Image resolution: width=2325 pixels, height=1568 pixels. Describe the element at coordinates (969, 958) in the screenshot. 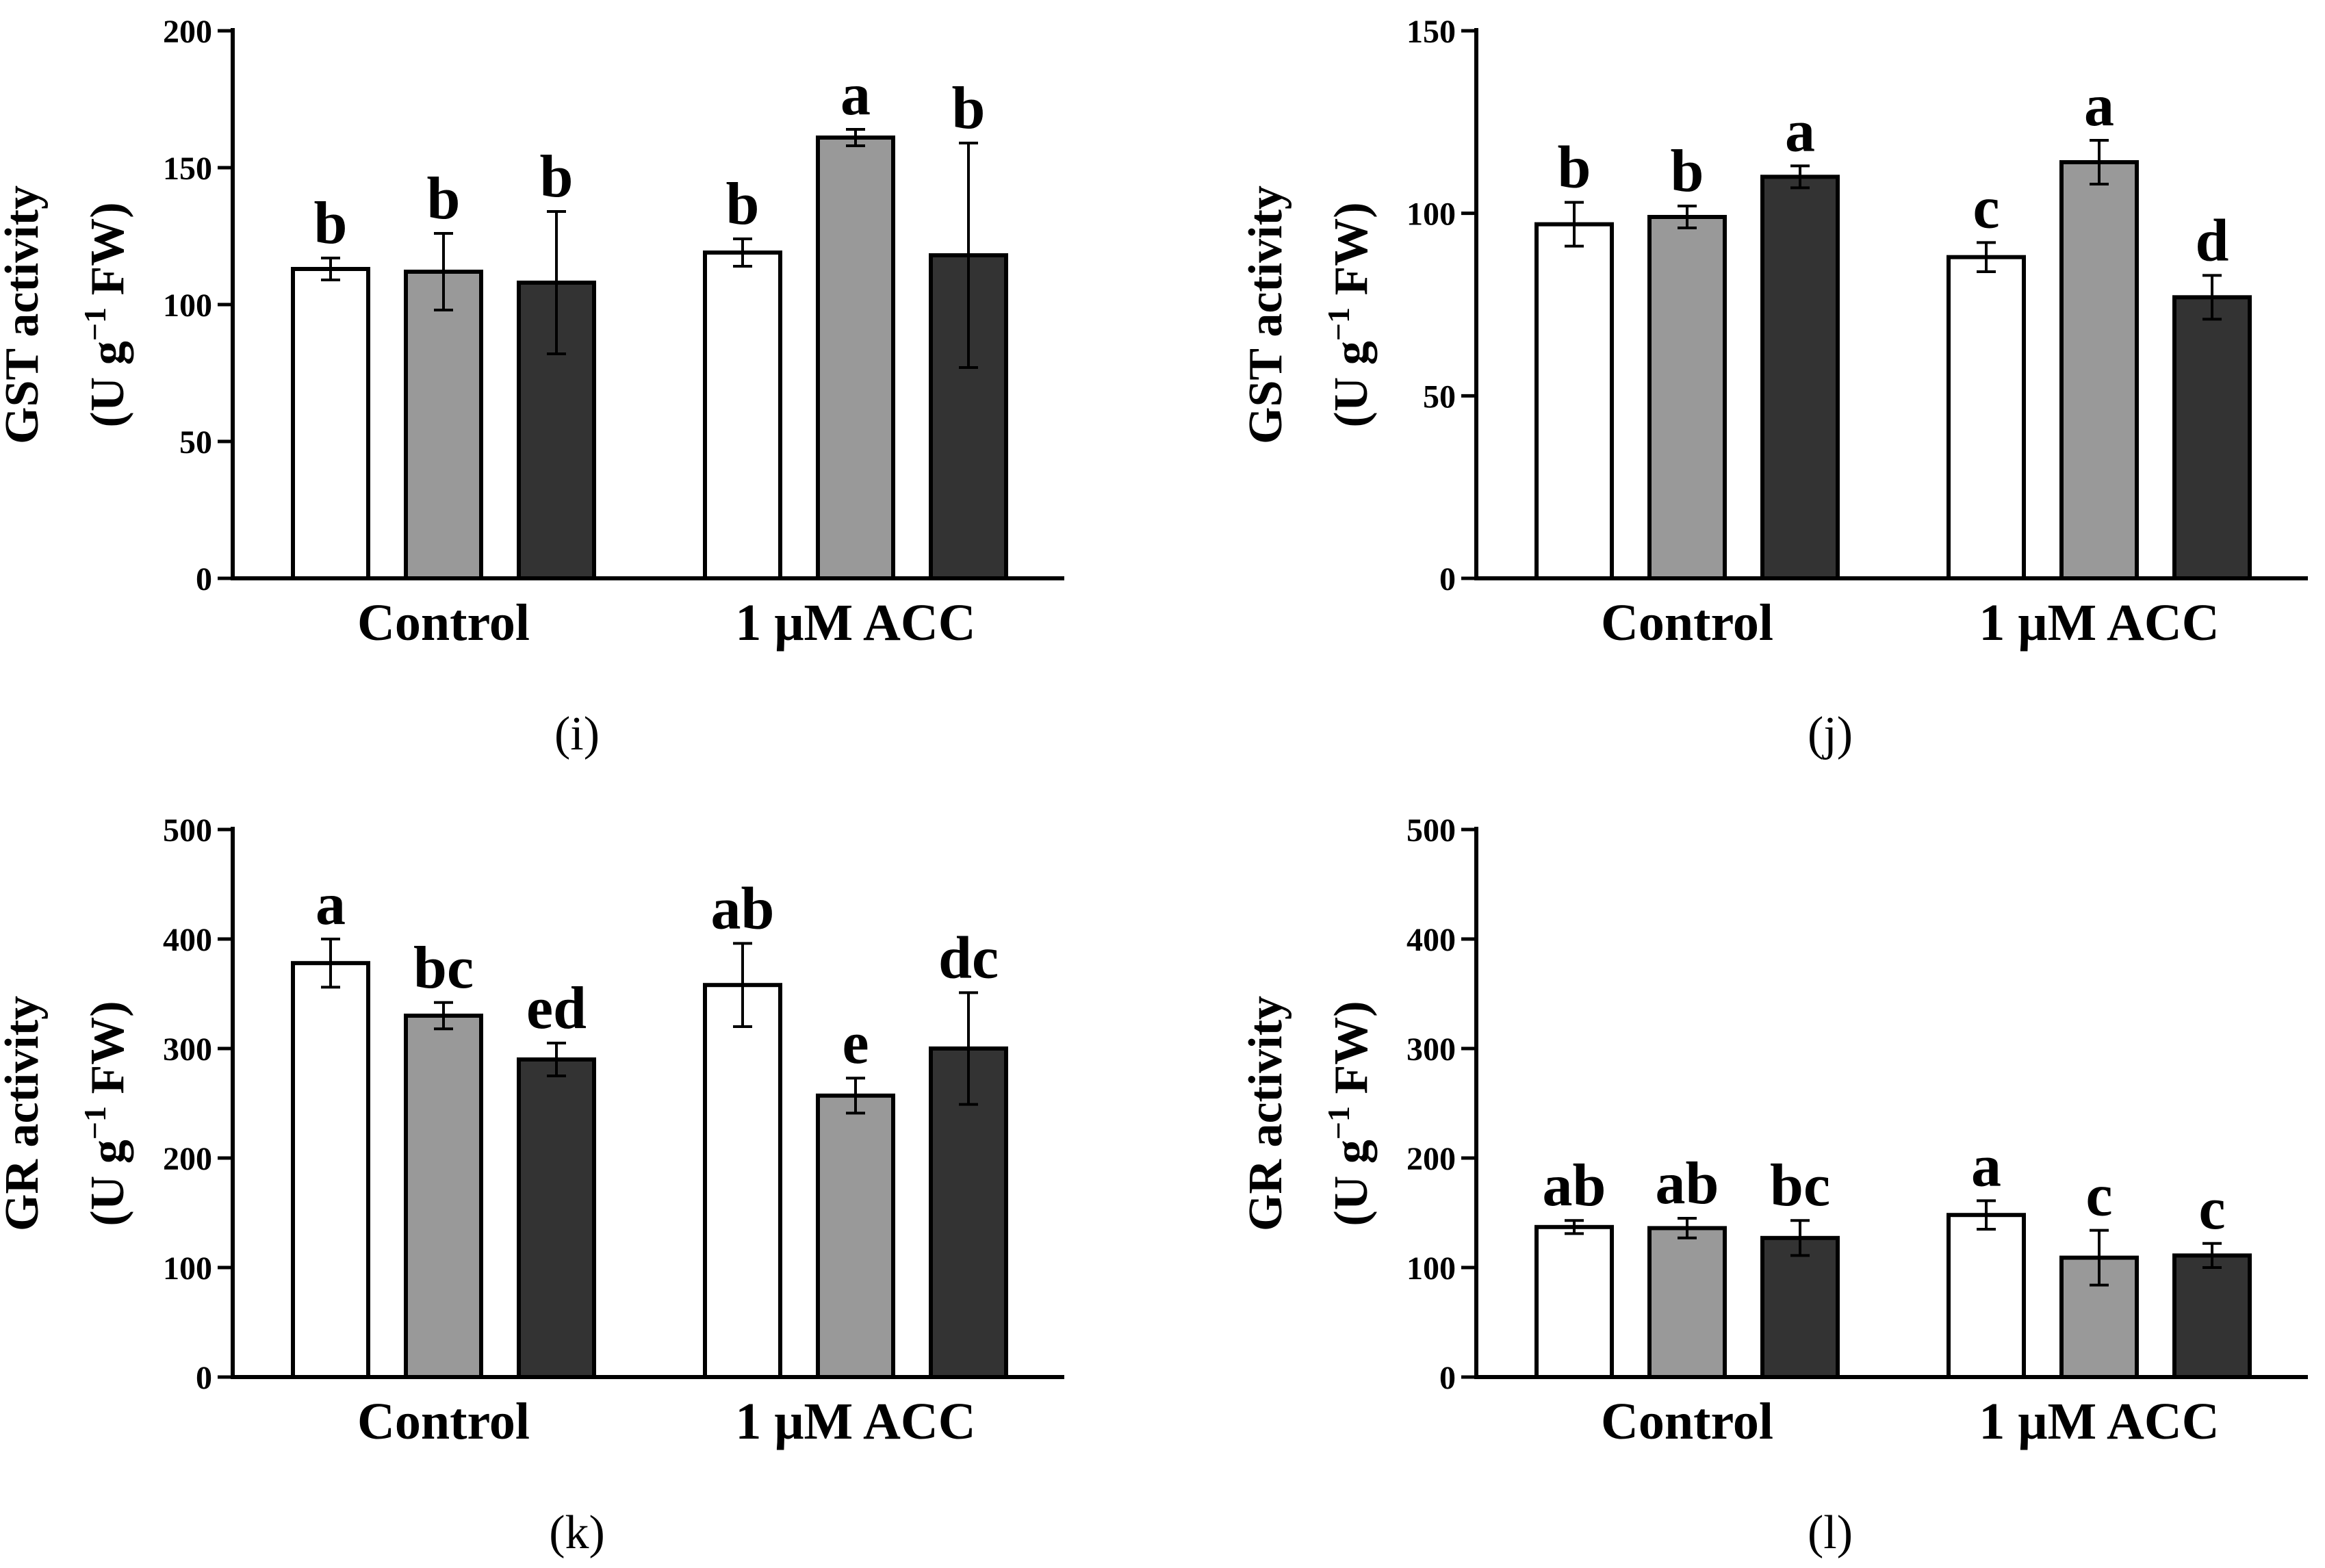

I see `significance-letter: dc` at that location.